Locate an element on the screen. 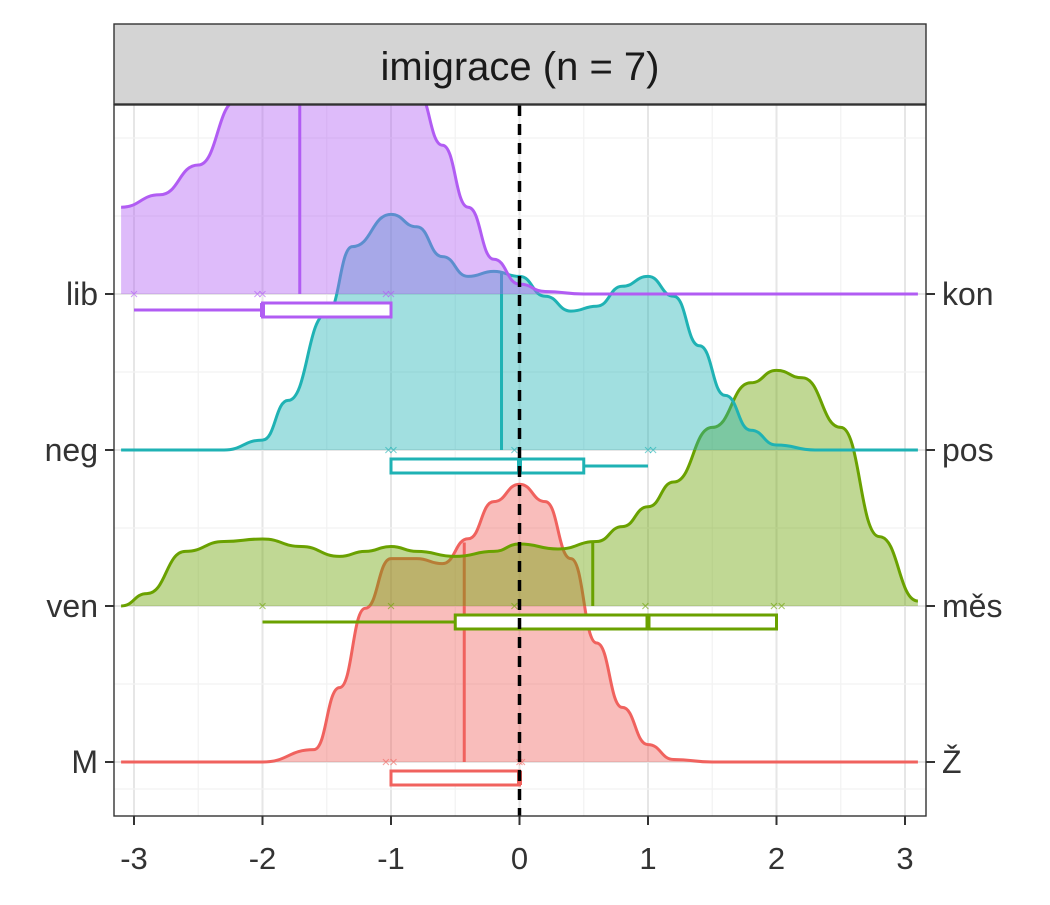 This screenshot has width=1050, height=905. x-tick-label: -3 is located at coordinates (134, 858).